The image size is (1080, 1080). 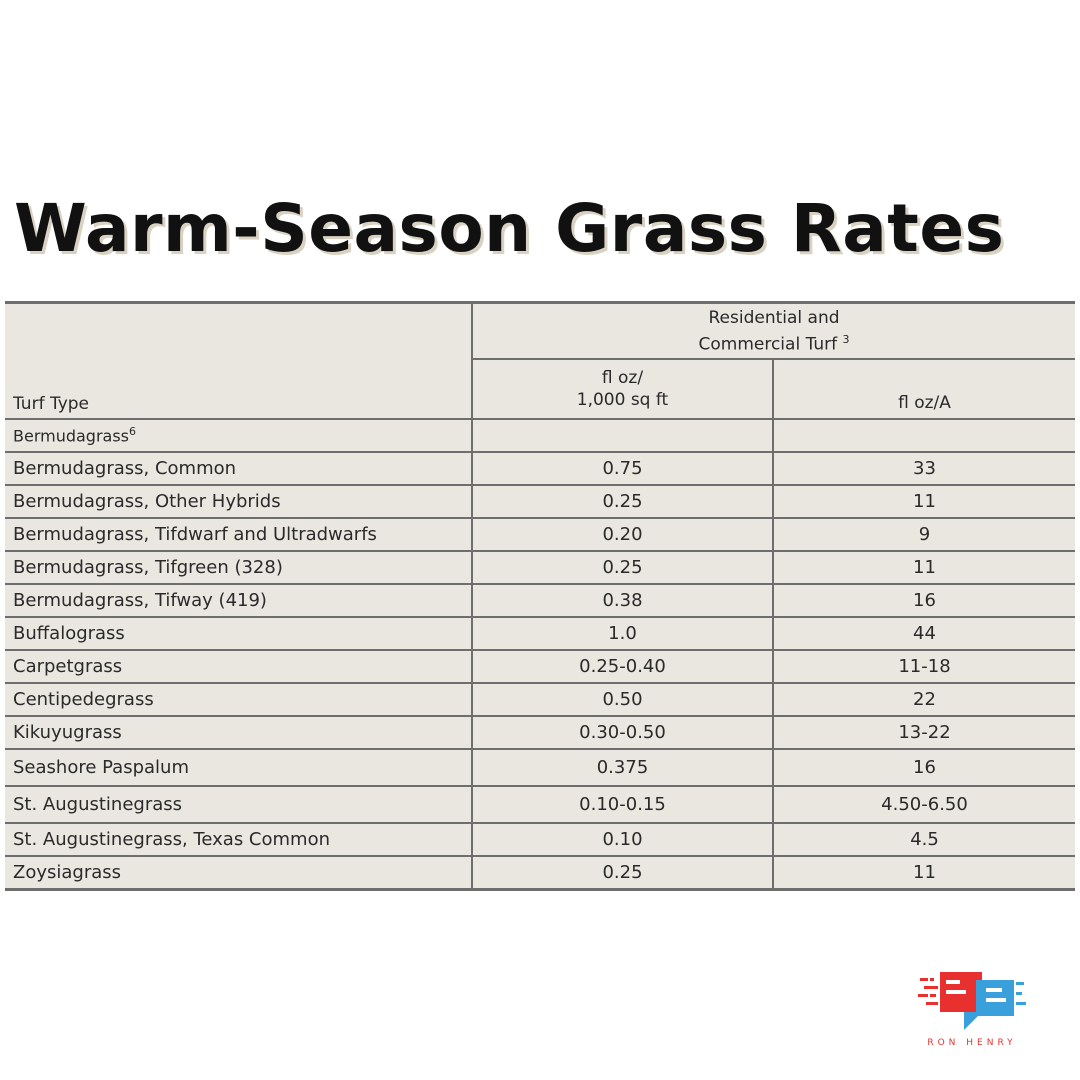 I want to click on turf-type-cell: Bermudagrass, Tifway (419), so click(x=238, y=600).